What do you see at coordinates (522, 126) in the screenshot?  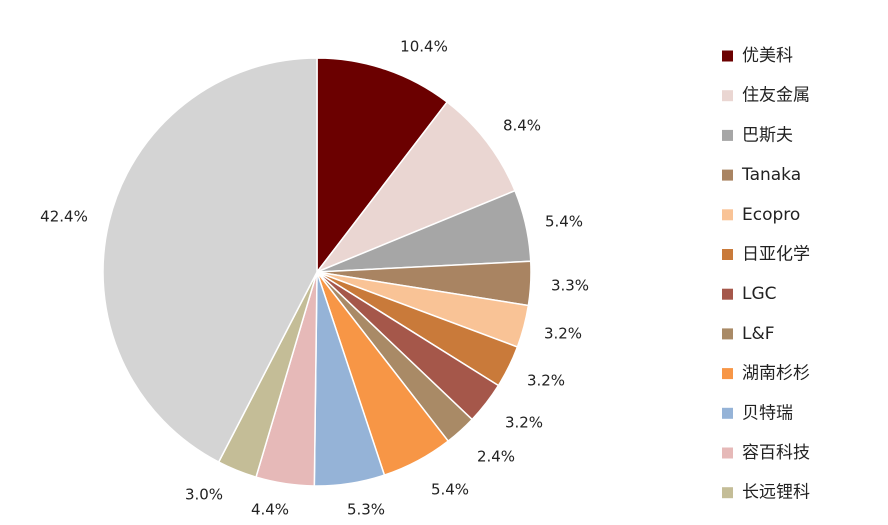 I see `slice-value-label: 8.4%` at bounding box center [522, 126].